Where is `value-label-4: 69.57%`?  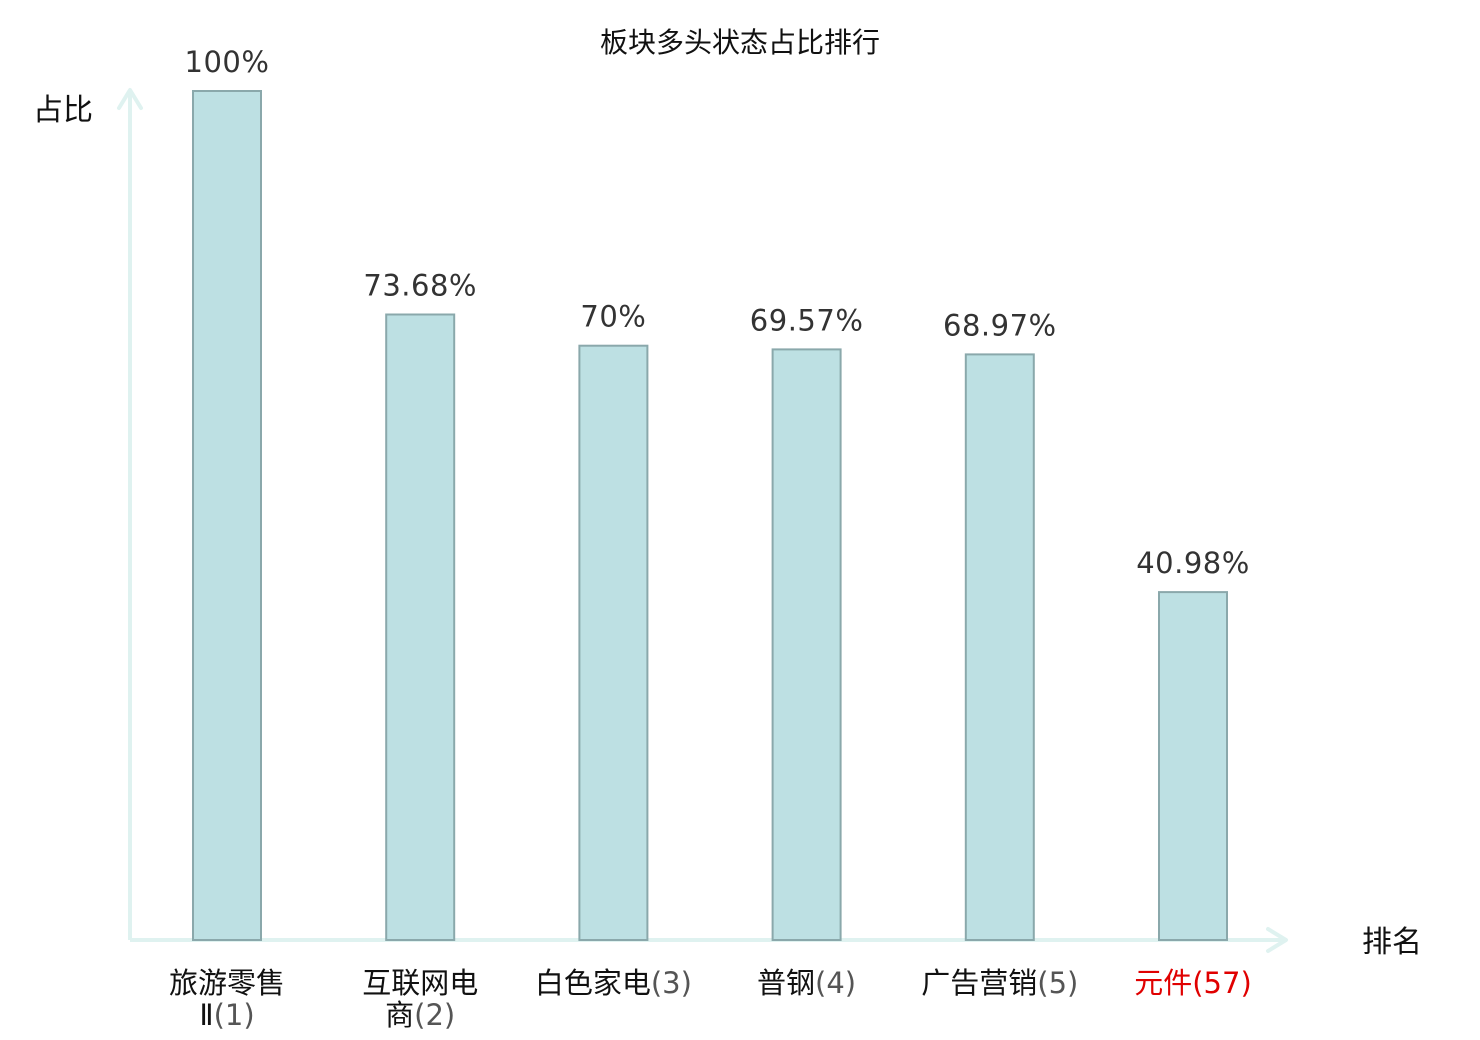 value-label-4: 69.57% is located at coordinates (807, 320).